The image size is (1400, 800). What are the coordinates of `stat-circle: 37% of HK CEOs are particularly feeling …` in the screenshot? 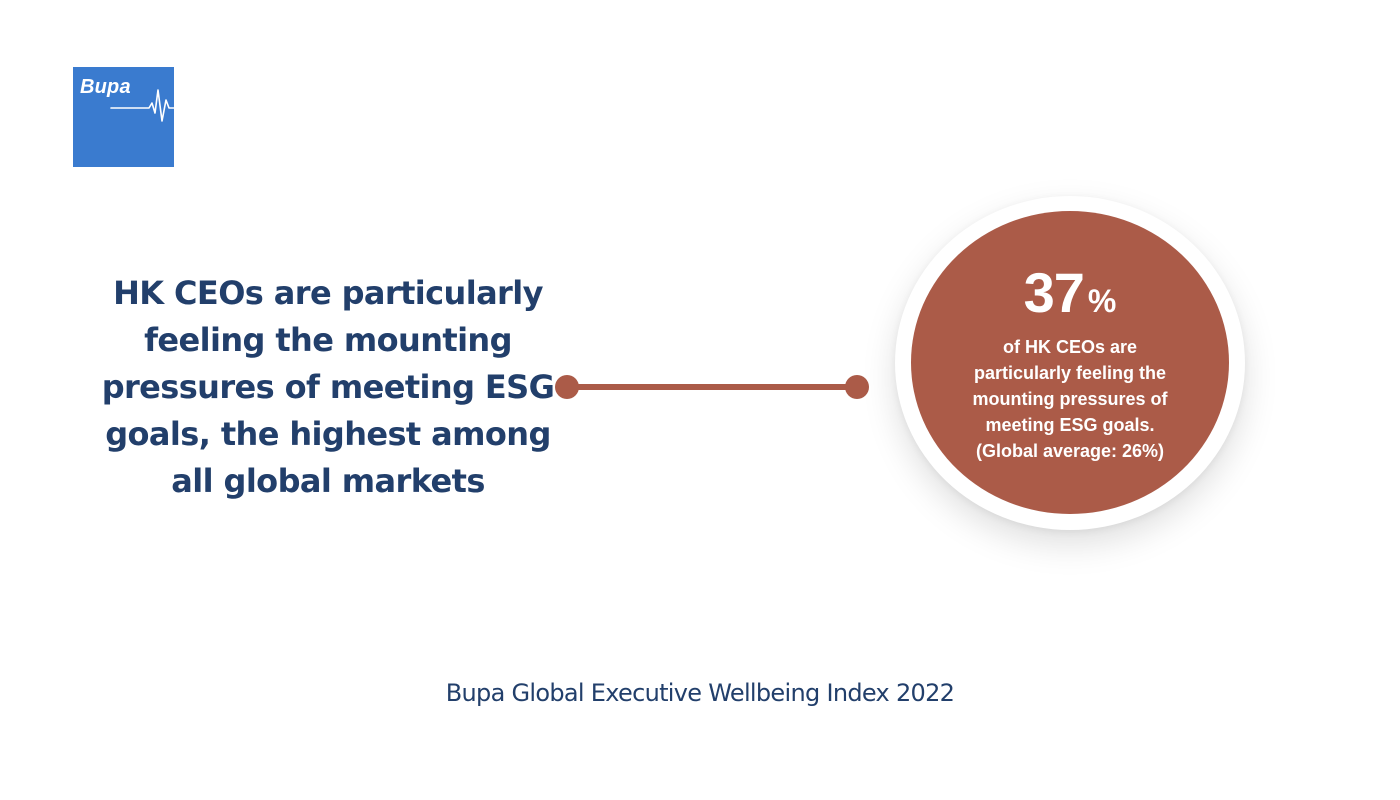 It's located at (1070, 362).